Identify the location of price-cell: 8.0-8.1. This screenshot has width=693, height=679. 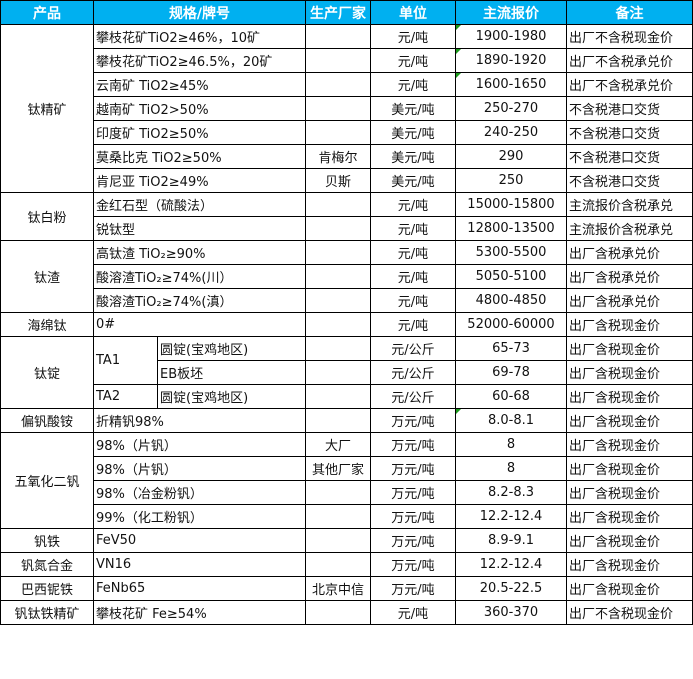
(511, 420).